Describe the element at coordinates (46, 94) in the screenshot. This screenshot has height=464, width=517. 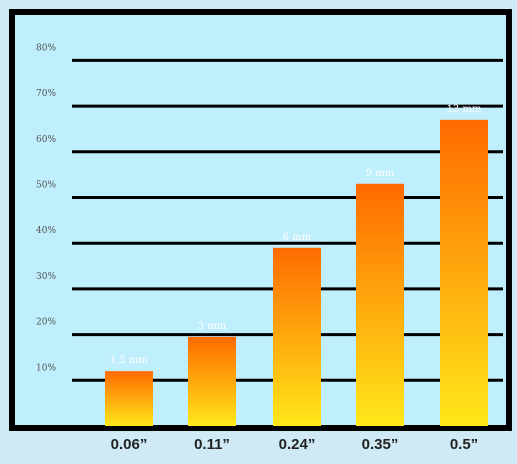
I see `y-tick-label: 70%` at that location.